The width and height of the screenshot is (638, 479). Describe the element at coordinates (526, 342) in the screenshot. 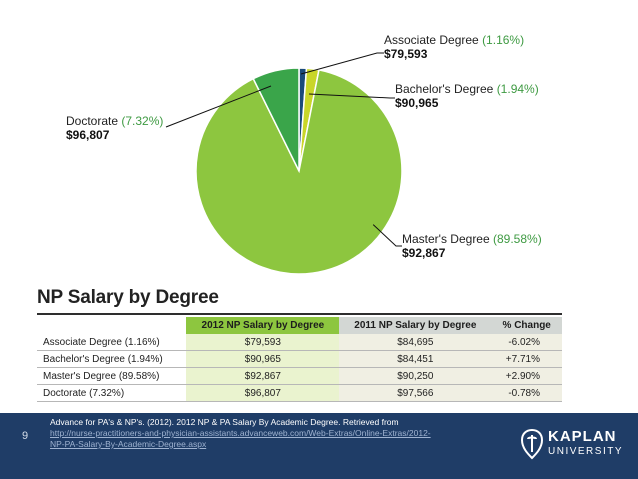

I see `row-change: -6.02%` at that location.